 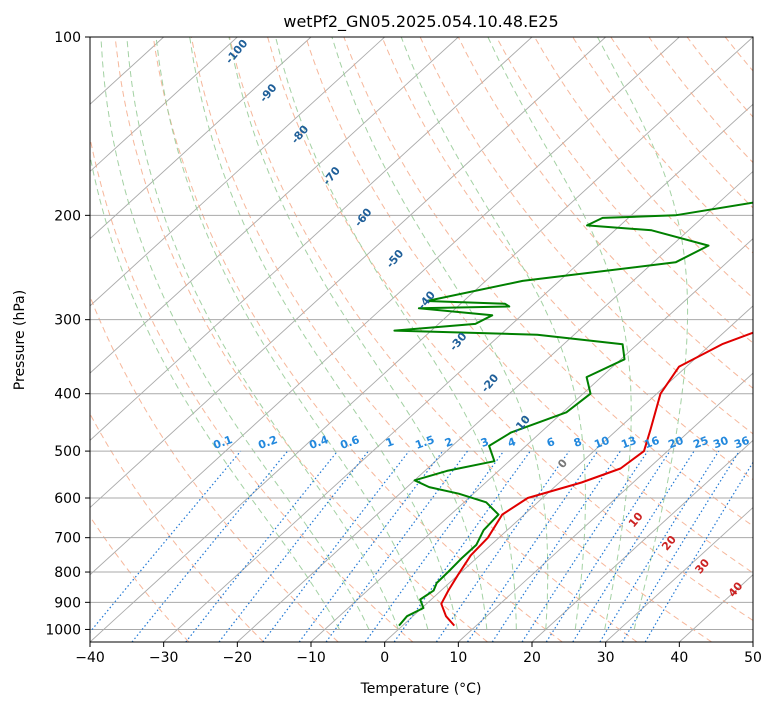 I want to click on dry-adiabat-label: -50, so click(x=395, y=259).